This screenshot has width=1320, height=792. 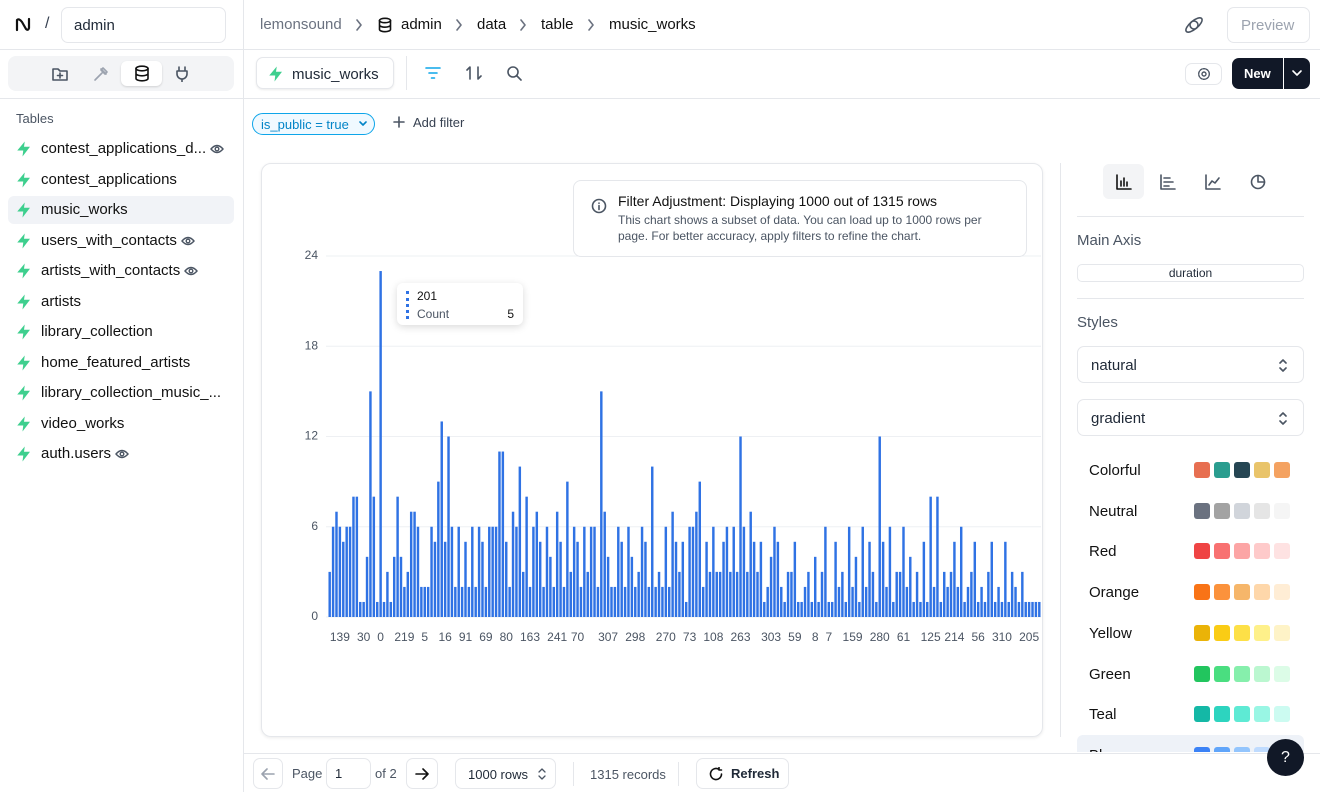 What do you see at coordinates (1190, 417) in the screenshot?
I see `fill-select: gradient` at bounding box center [1190, 417].